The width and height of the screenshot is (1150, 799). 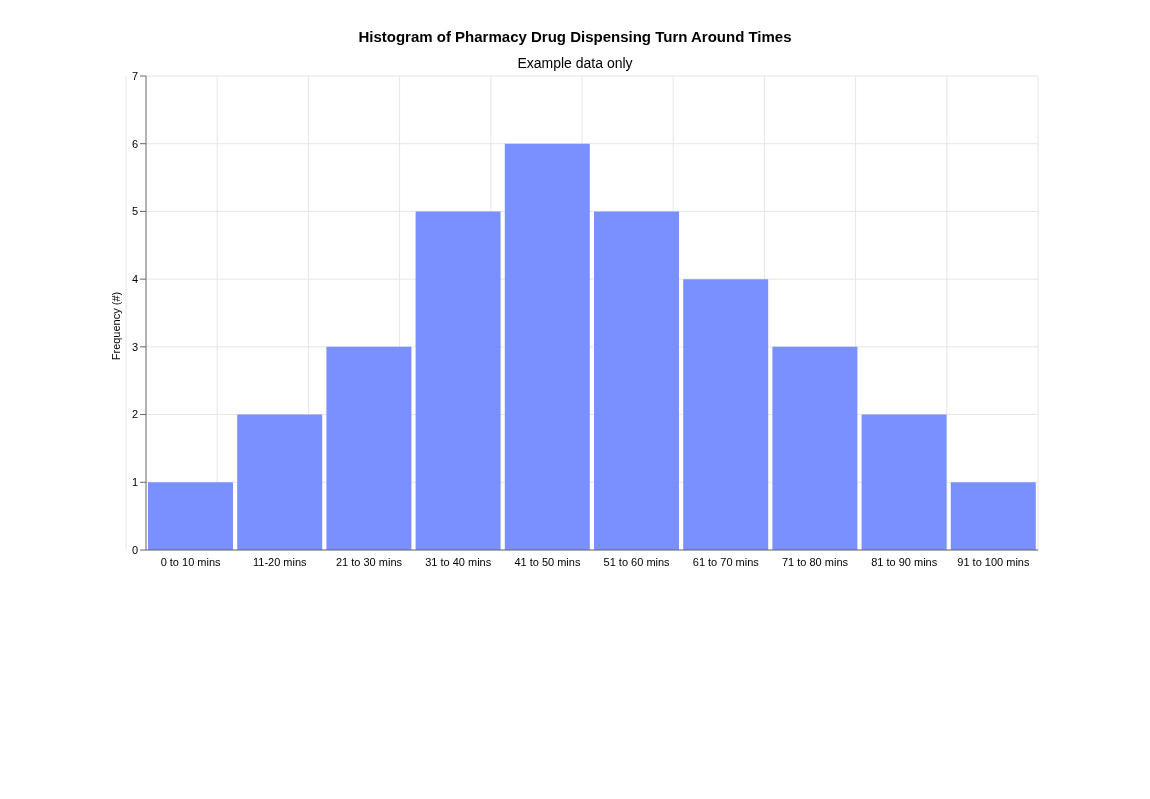 What do you see at coordinates (134, 414) in the screenshot?
I see `y-tick-label: 2` at bounding box center [134, 414].